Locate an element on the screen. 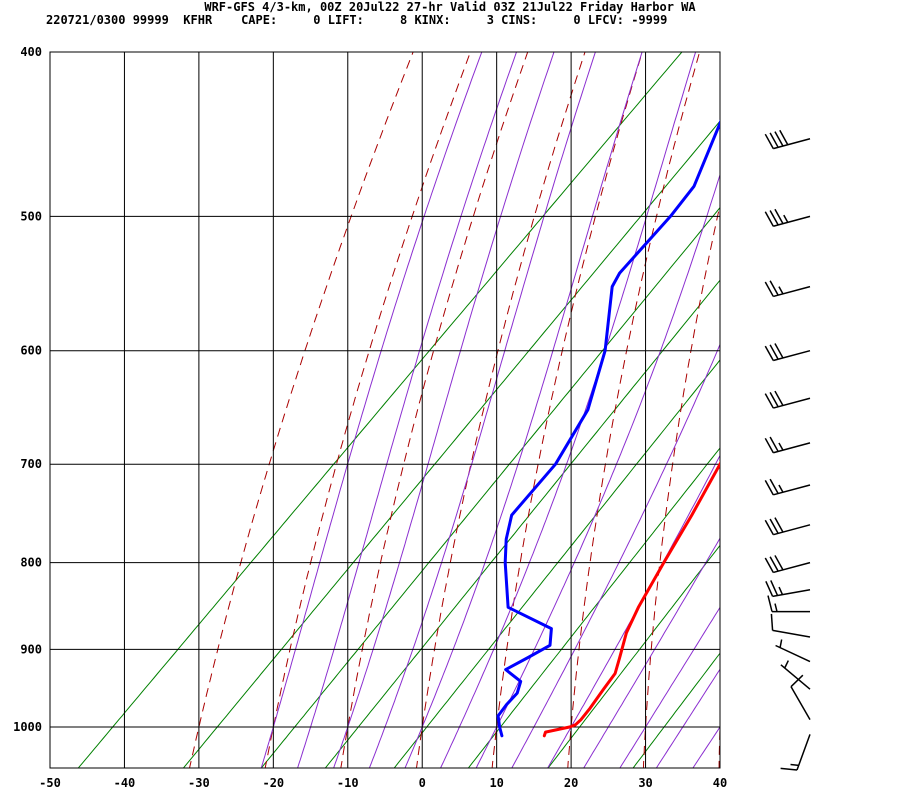  y-tick-label: 500 is located at coordinates (31, 216).